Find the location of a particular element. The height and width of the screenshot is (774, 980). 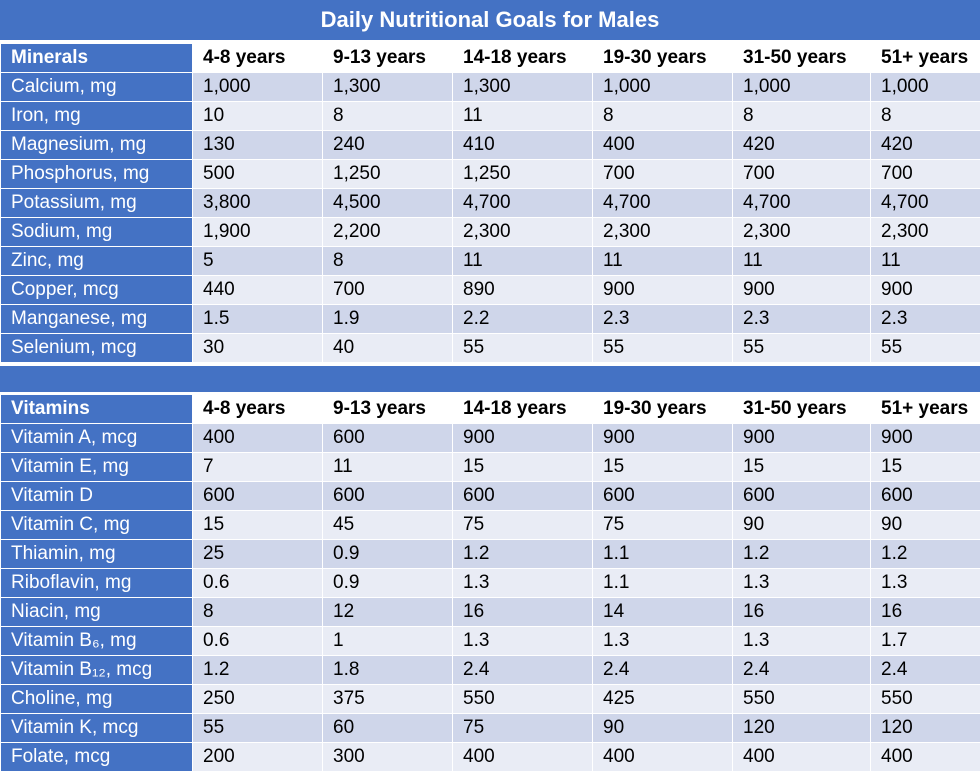

row-label: Iron, mg is located at coordinates (96, 116).